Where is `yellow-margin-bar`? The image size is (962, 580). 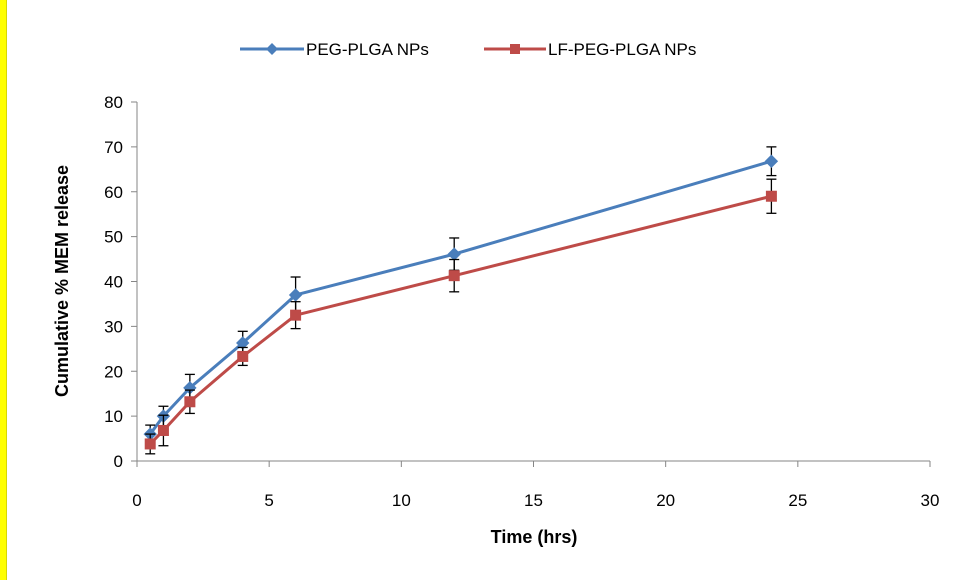
yellow-margin-bar is located at coordinates (3, 290).